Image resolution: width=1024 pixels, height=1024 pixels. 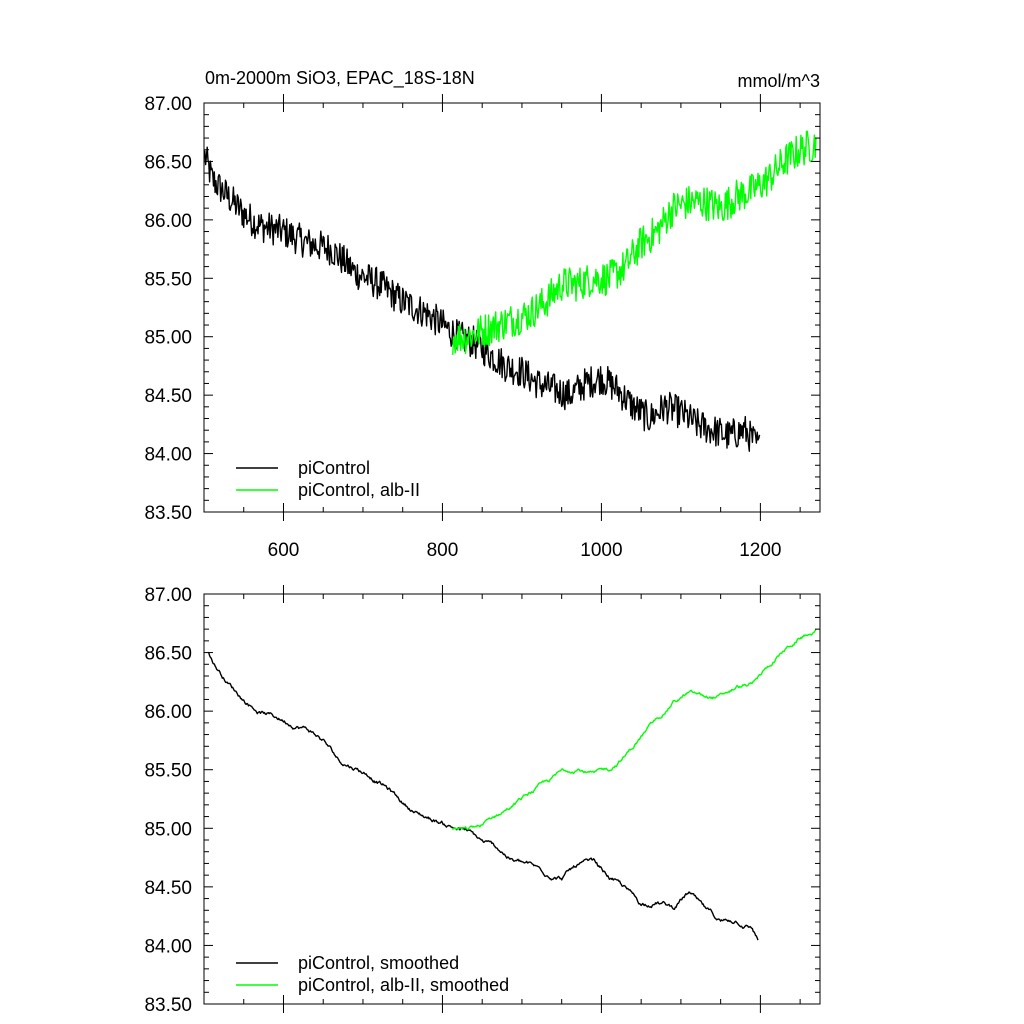 What do you see at coordinates (403, 985) in the screenshot?
I see `legend-label: piControl, alb-II, smoothed` at bounding box center [403, 985].